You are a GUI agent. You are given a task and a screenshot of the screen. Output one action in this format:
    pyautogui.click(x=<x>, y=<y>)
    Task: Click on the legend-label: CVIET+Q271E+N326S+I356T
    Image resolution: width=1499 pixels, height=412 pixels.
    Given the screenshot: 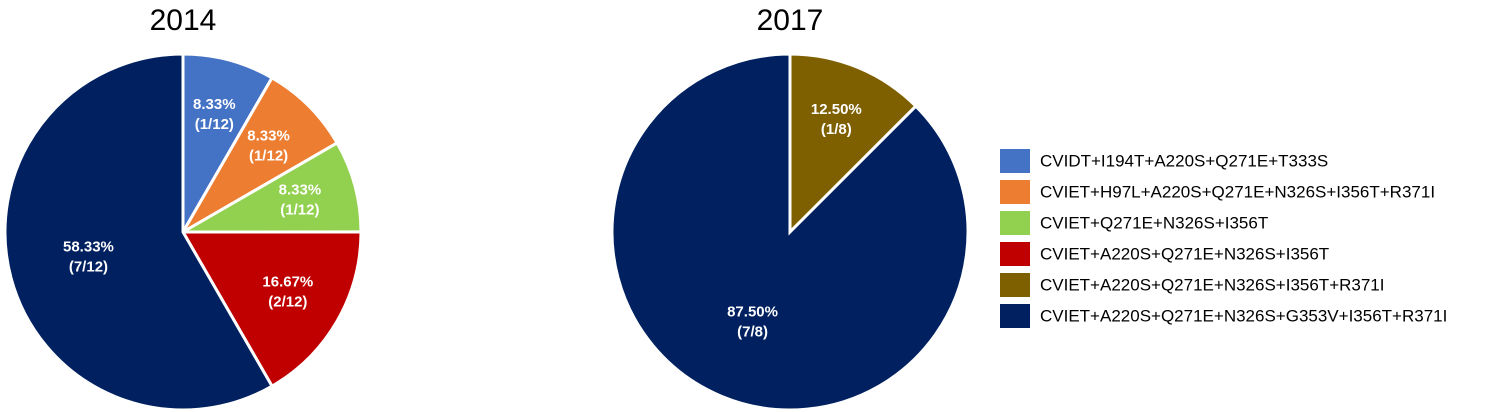 What is the action you would take?
    pyautogui.click(x=1154, y=222)
    